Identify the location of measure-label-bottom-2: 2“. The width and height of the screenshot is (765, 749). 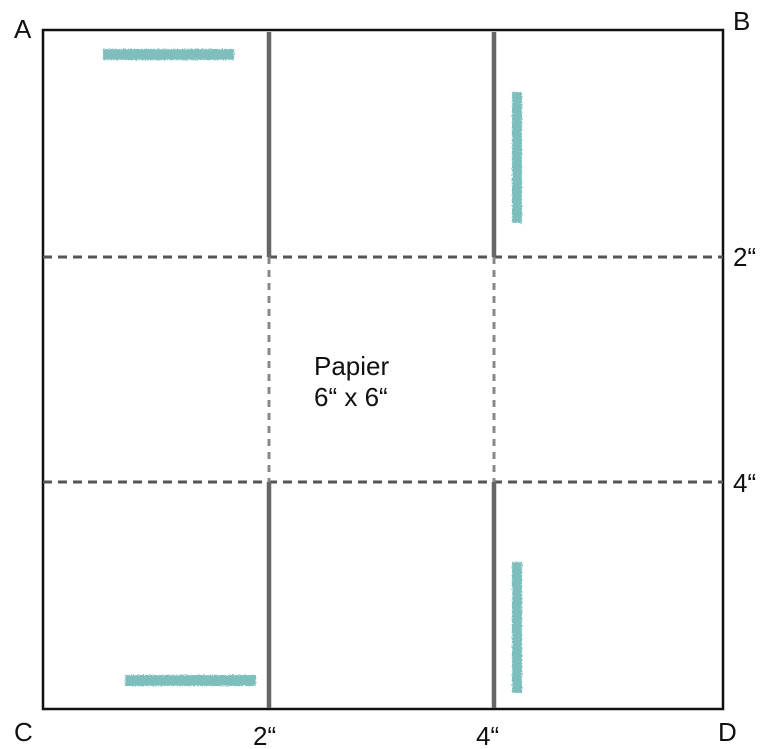
(264, 735).